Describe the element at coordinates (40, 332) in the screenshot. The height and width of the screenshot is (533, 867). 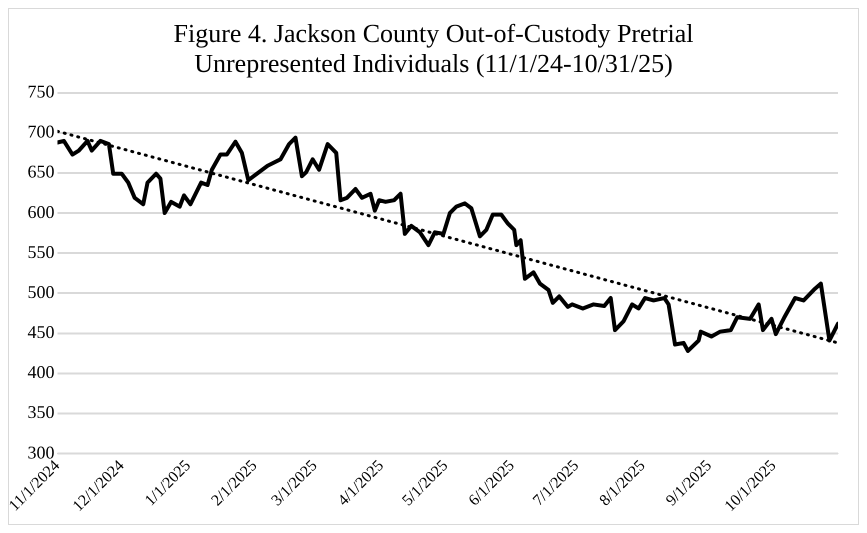
I see `y-tick-label: 450` at that location.